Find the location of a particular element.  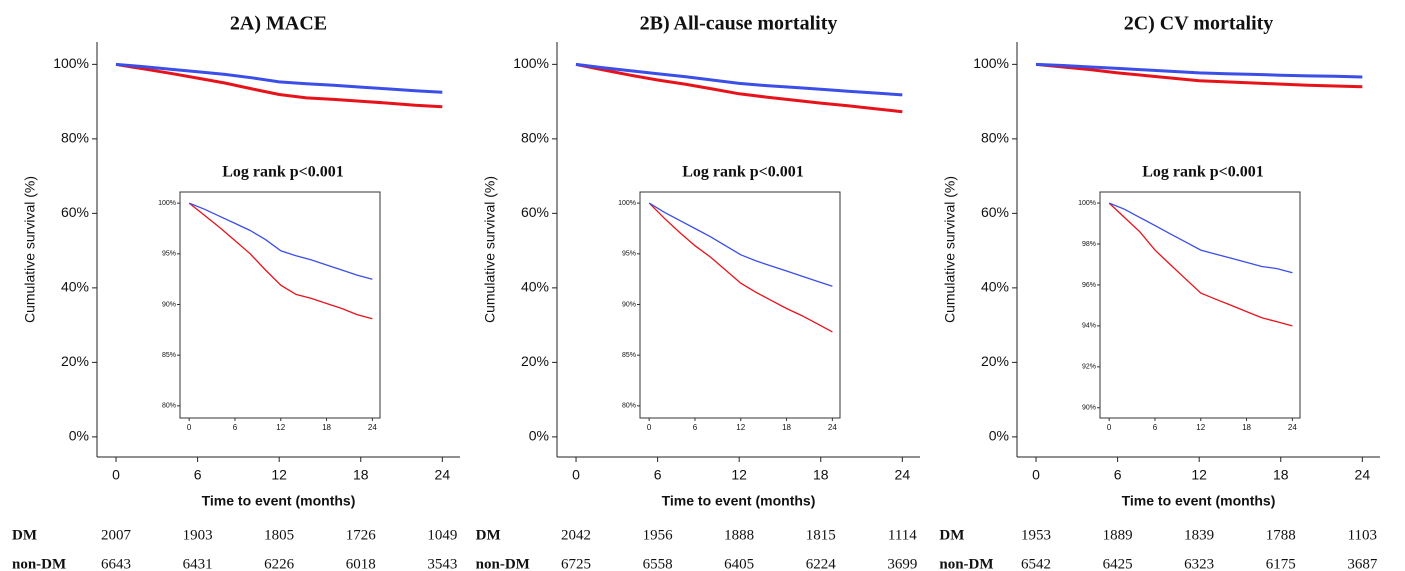

at-risk-count: 1889 is located at coordinates (1118, 535).